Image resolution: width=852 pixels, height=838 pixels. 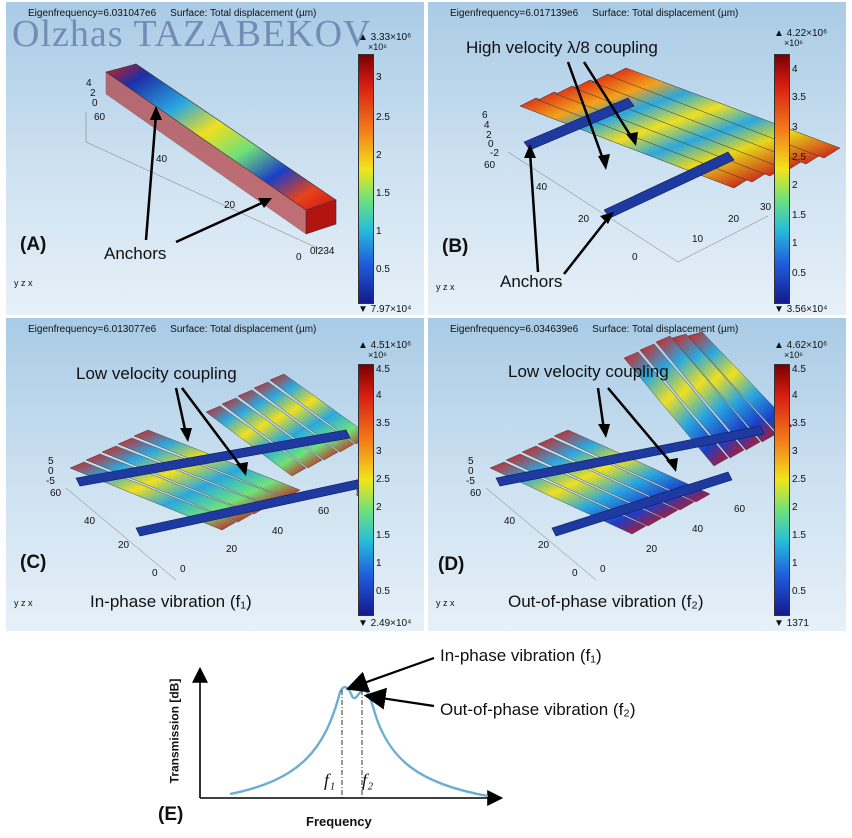 I want to click on eigenfrequency-label: Eigenfrequency=6.034639e6, so click(x=514, y=329).